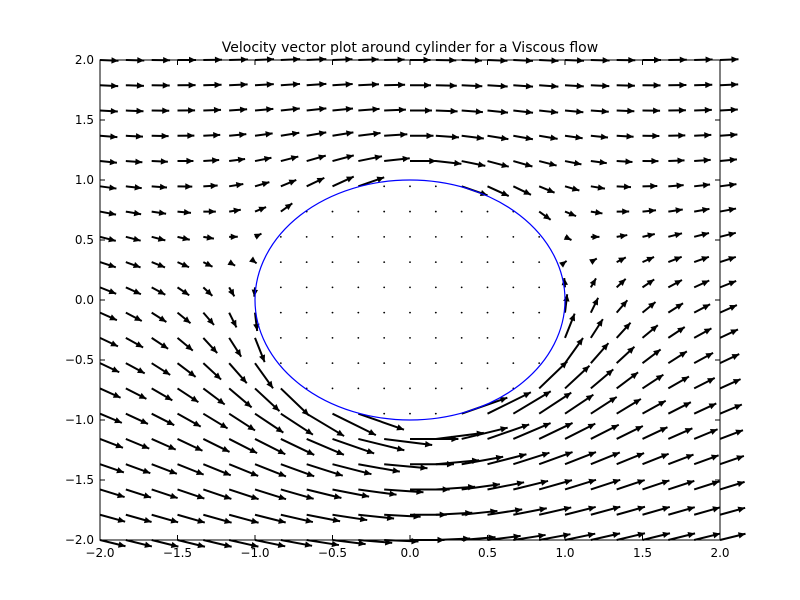 The width and height of the screenshot is (800, 600). I want to click on x-tick-label: −1.0, so click(254, 553).